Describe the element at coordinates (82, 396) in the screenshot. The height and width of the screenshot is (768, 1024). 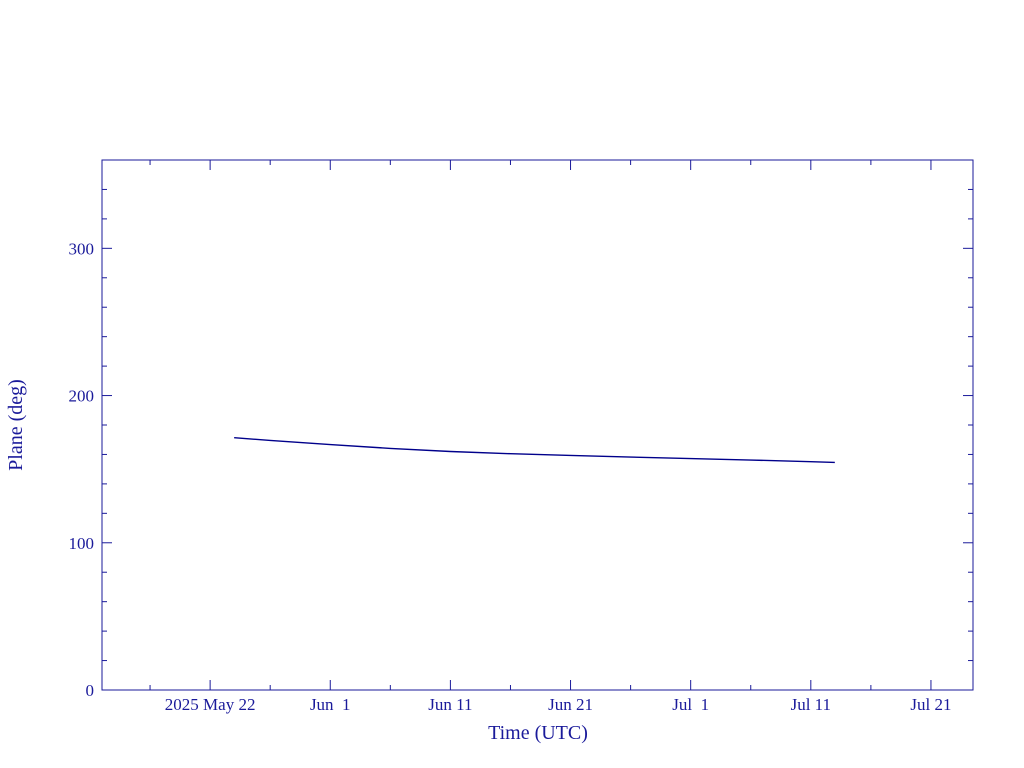
I see `y-tick-label: 200` at that location.